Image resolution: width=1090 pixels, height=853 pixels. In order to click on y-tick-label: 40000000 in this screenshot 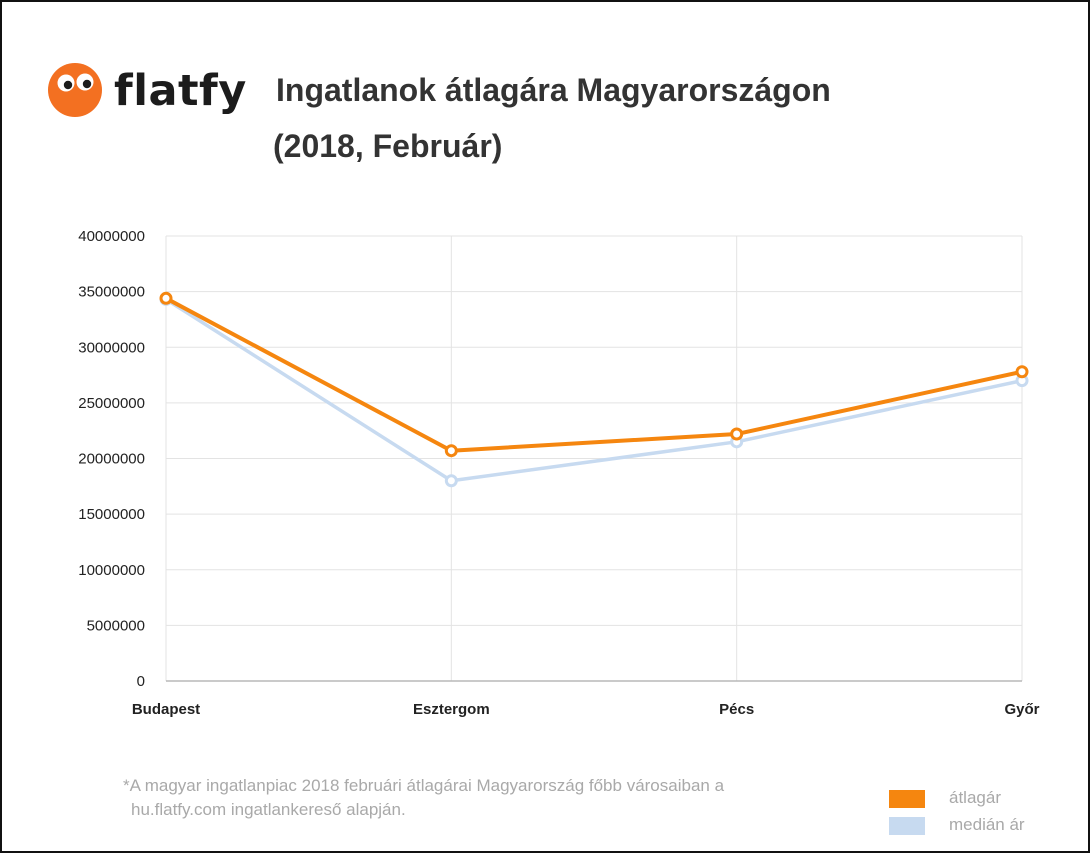, I will do `click(111, 236)`.